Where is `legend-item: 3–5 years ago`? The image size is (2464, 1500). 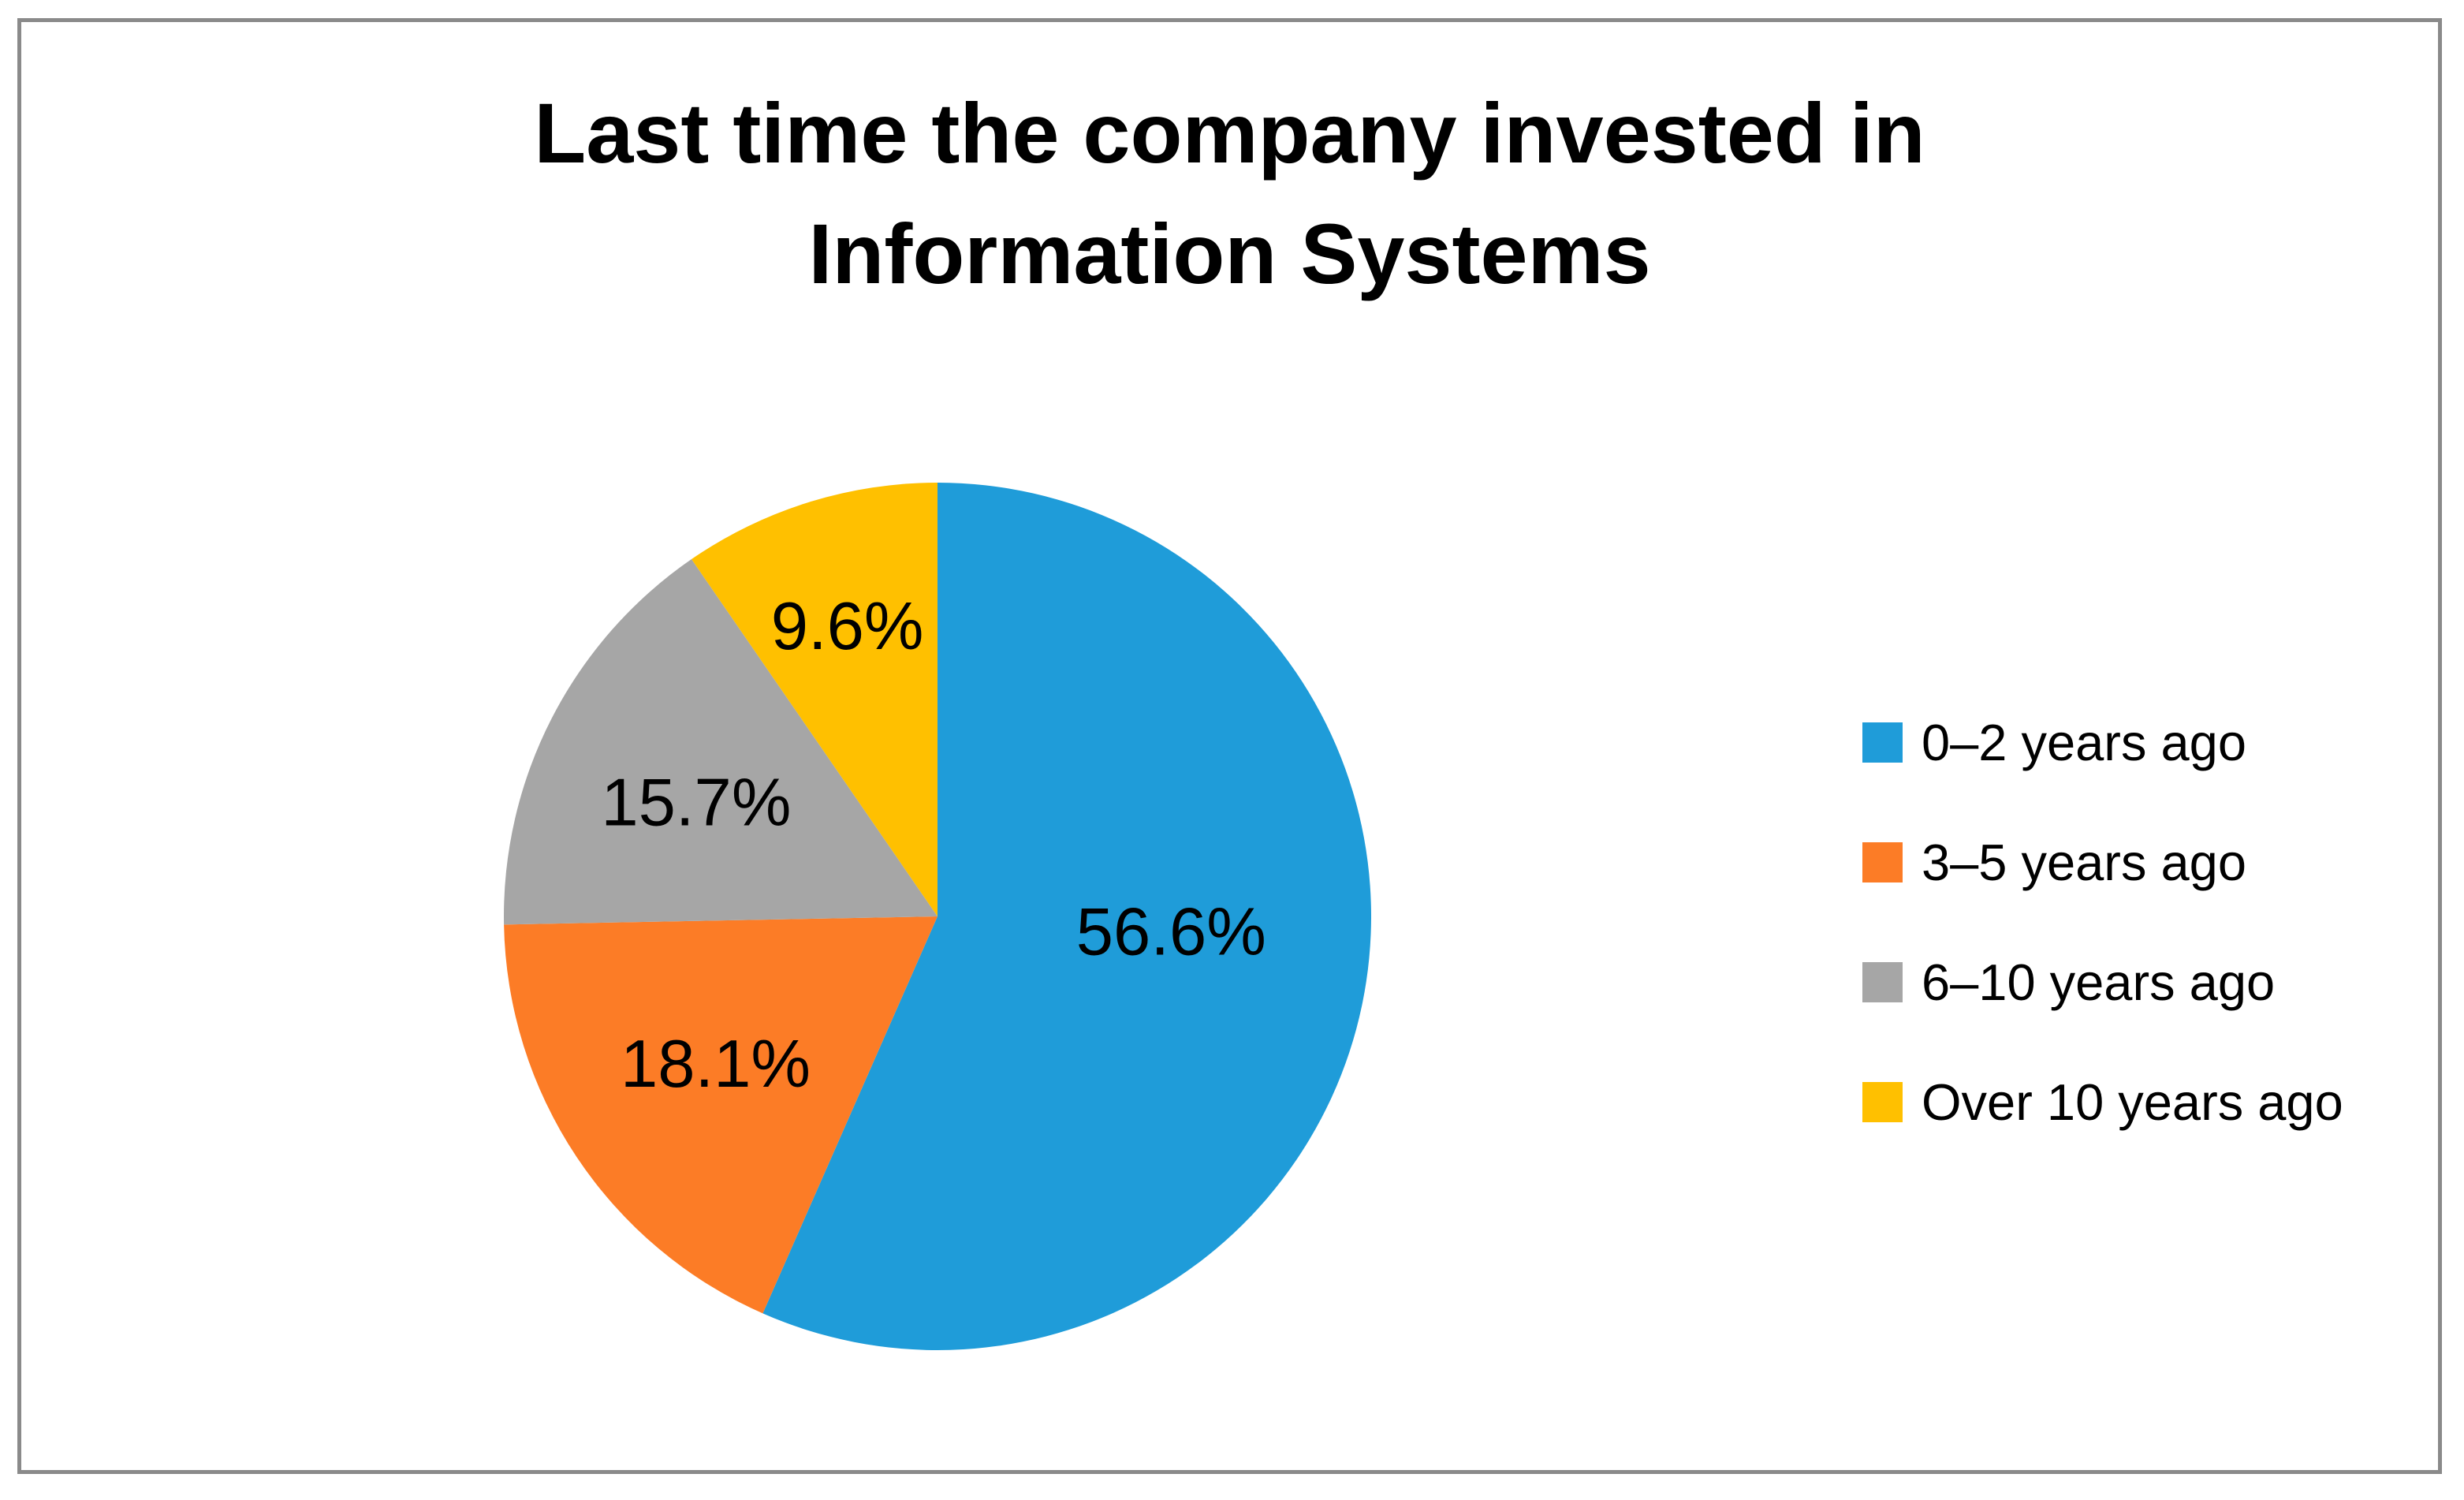
legend-item: 3–5 years ago is located at coordinates (2102, 862).